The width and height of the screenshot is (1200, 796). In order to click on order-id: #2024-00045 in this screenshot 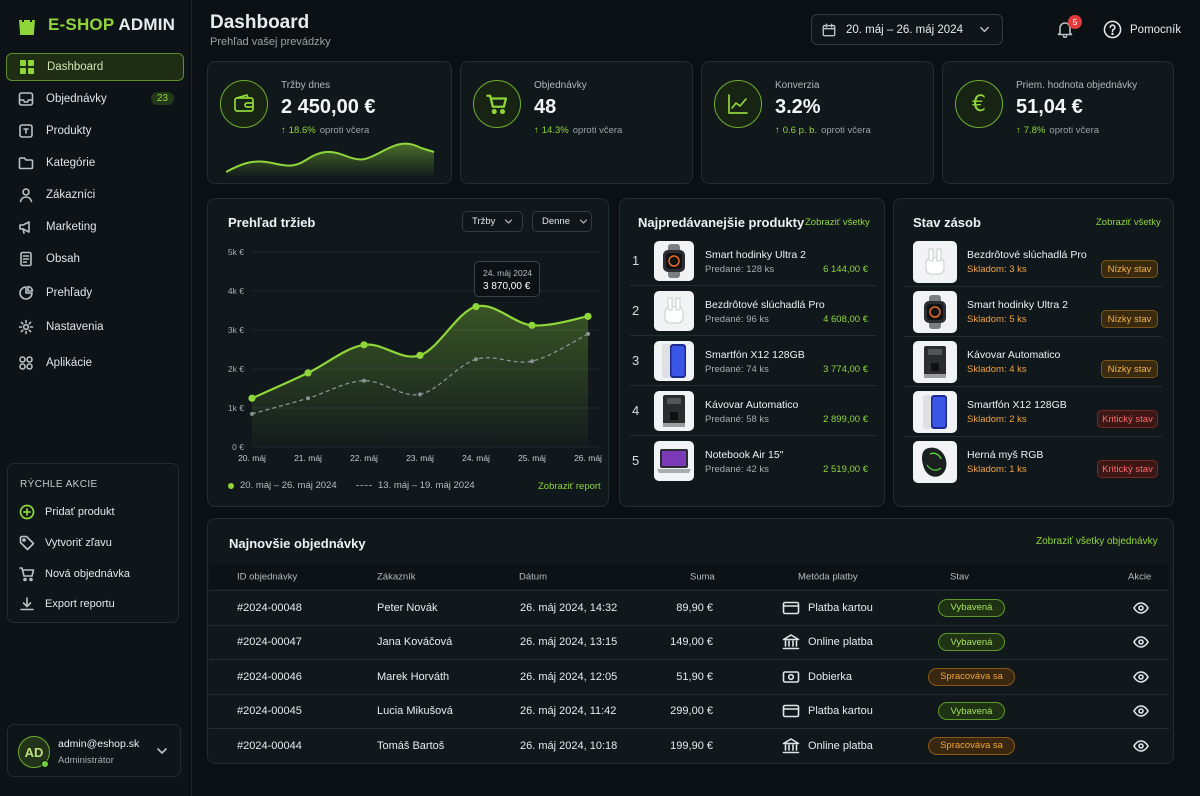, I will do `click(269, 711)`.